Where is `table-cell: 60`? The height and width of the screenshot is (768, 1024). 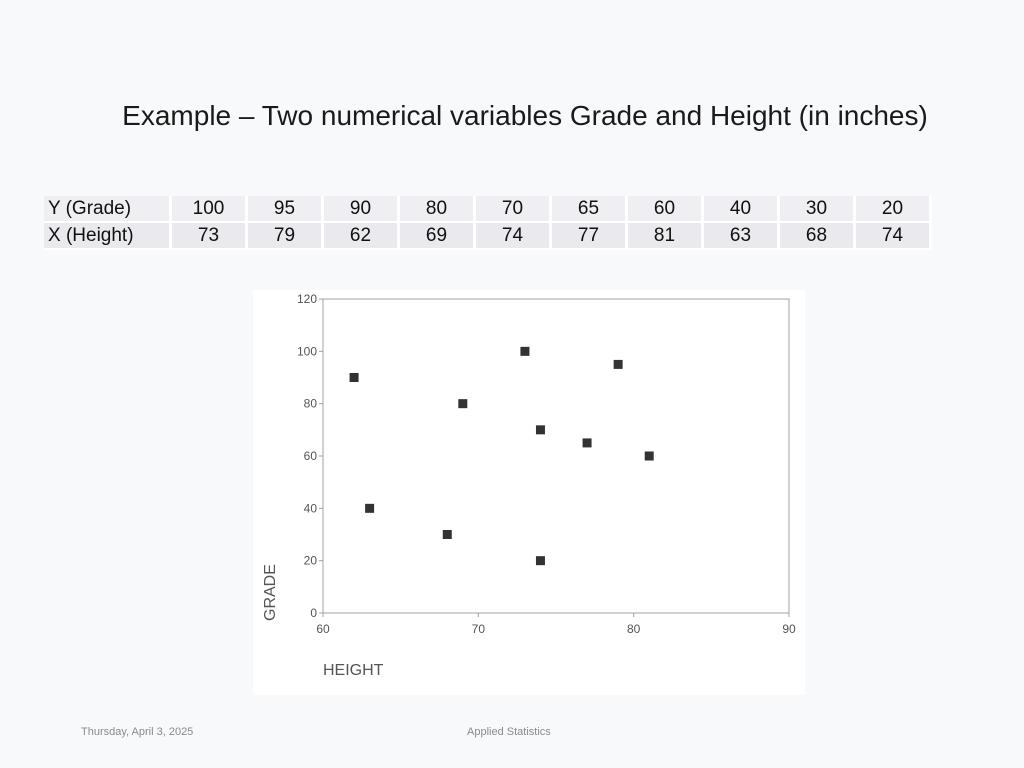
table-cell: 60 is located at coordinates (665, 209).